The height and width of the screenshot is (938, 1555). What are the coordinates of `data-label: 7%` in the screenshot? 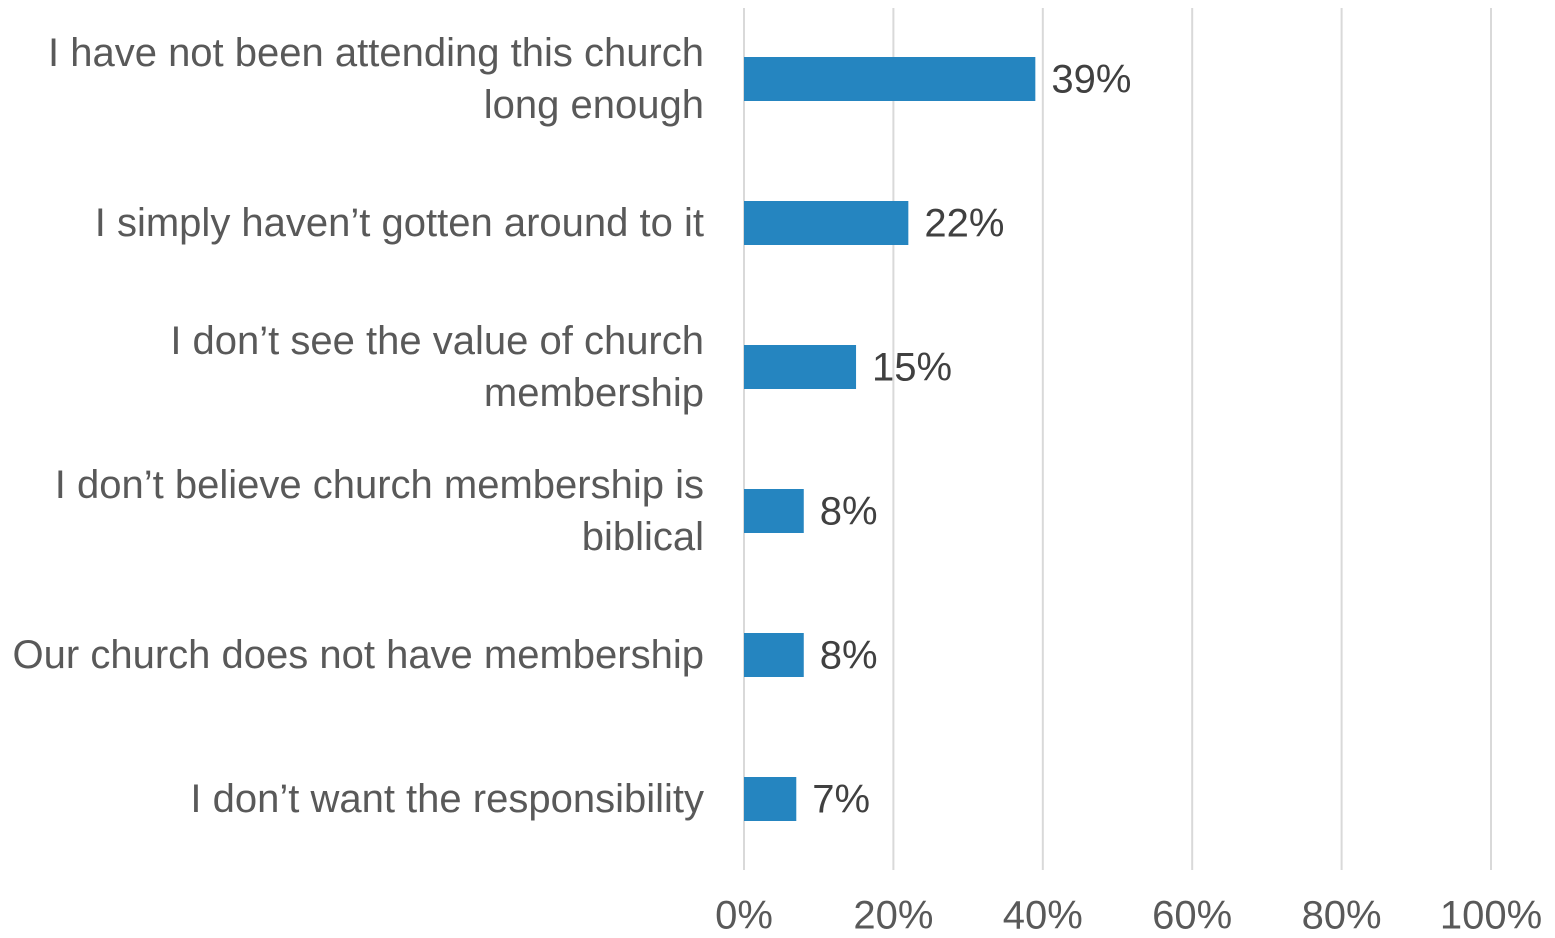 It's located at (841, 800).